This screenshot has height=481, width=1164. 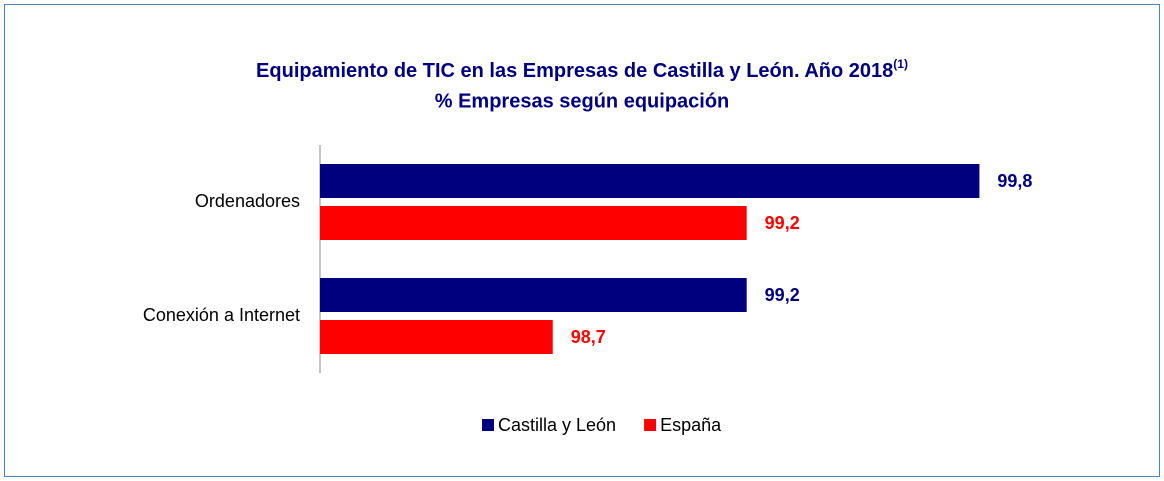 I want to click on legend-label: Castilla y León, so click(x=557, y=425).